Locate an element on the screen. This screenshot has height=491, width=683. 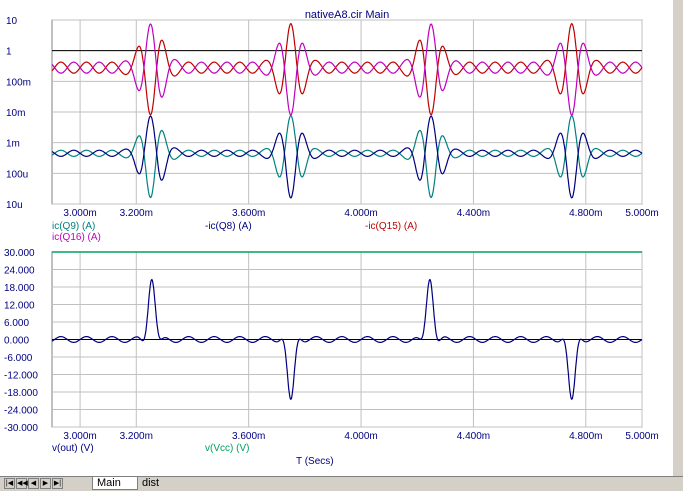
tab-dist: dist is located at coordinates (151, 483).